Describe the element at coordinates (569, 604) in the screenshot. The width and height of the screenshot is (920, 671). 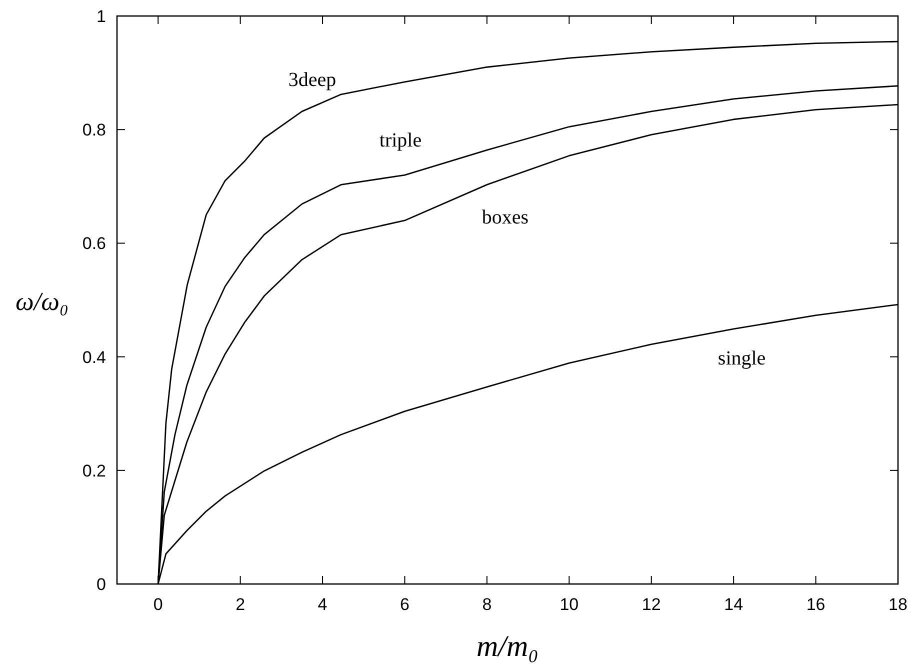
I see `x-tick-label: 10` at that location.